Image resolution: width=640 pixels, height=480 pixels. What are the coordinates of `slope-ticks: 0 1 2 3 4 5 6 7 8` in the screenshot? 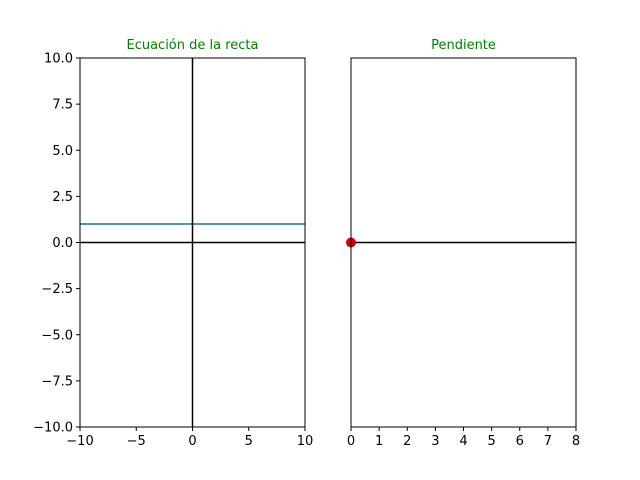 It's located at (463, 438).